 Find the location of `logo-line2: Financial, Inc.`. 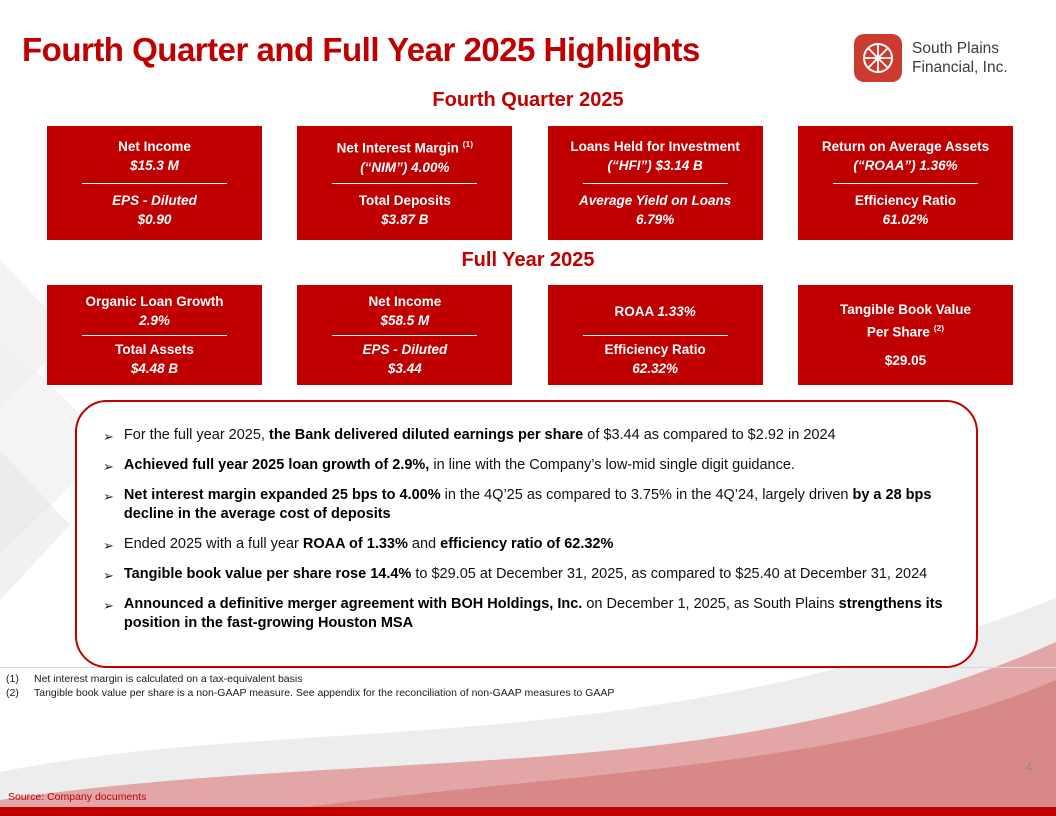

logo-line2: Financial, Inc. is located at coordinates (960, 67).